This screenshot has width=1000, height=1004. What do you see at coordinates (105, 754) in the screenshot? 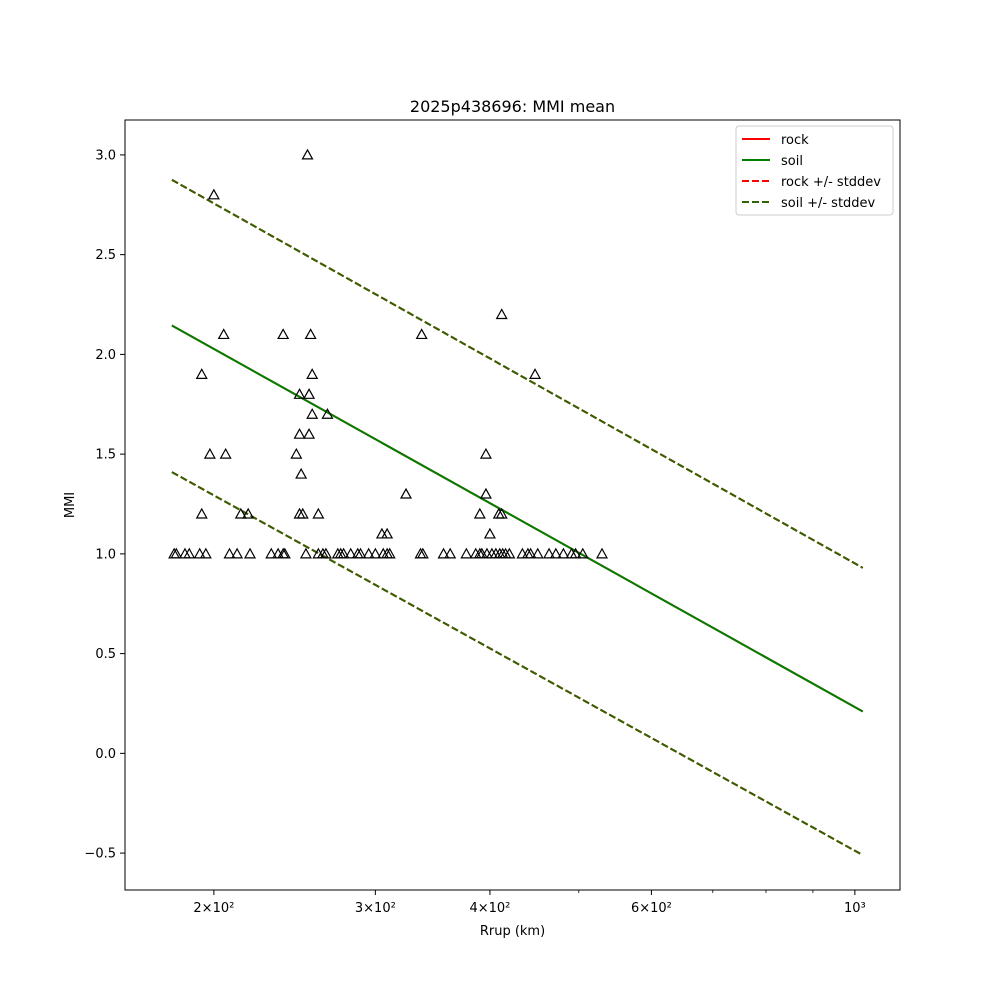
I see `y-tick-label: 0.0` at bounding box center [105, 754].